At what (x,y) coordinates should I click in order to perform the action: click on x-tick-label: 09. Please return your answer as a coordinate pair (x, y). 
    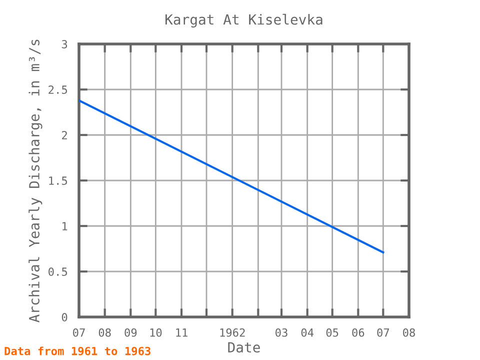
    Looking at the image, I should click on (130, 332).